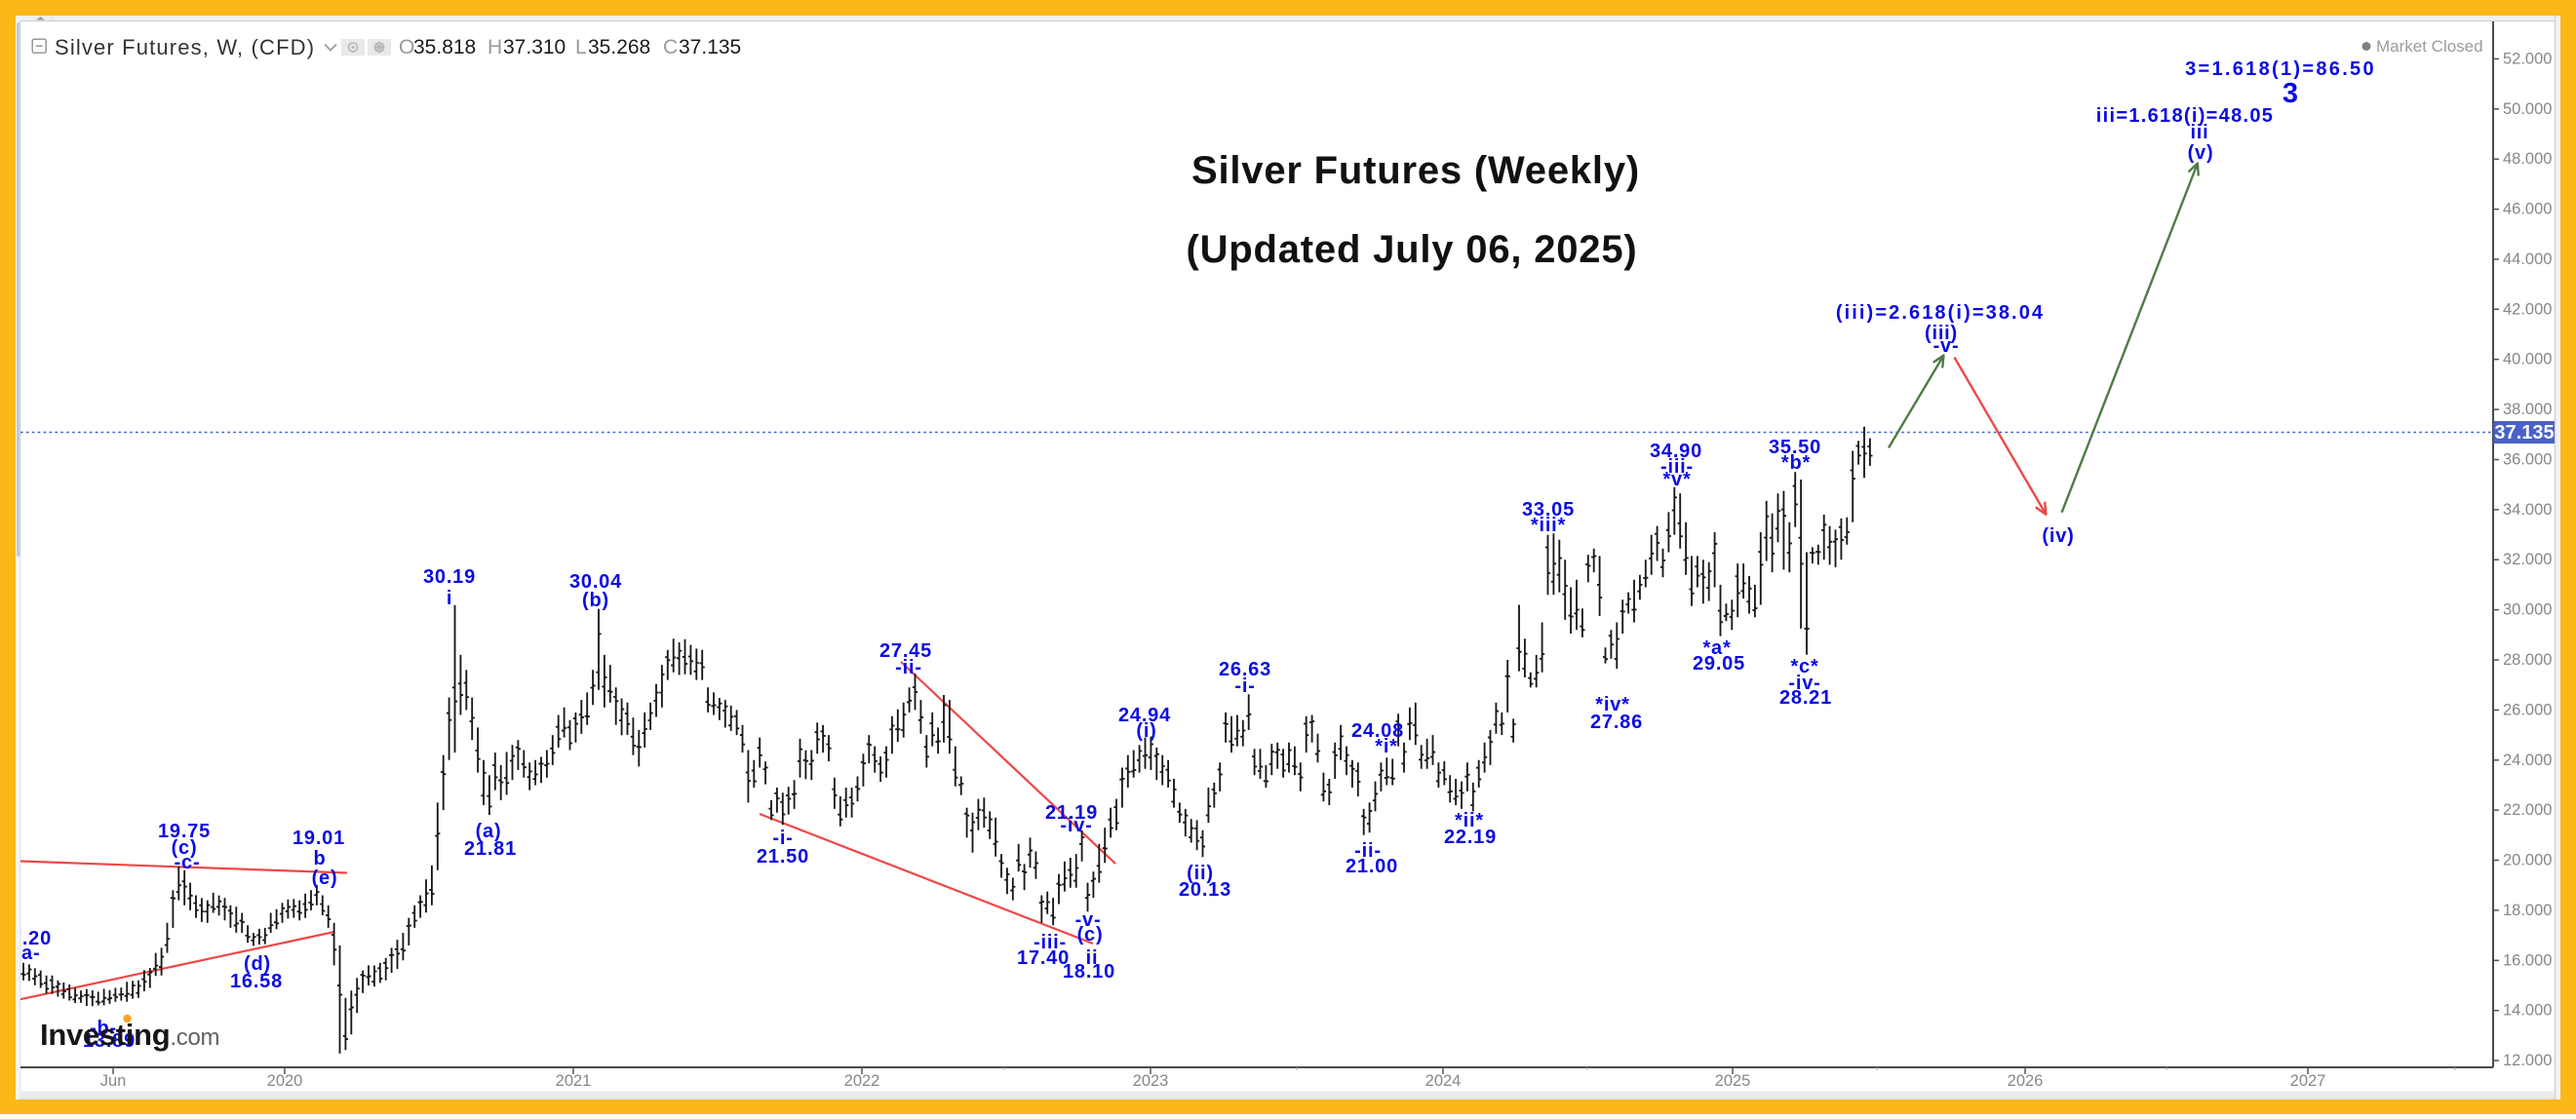 This screenshot has width=2576, height=1119. Describe the element at coordinates (862, 1081) in the screenshot. I see `svg-text: 2022` at that location.